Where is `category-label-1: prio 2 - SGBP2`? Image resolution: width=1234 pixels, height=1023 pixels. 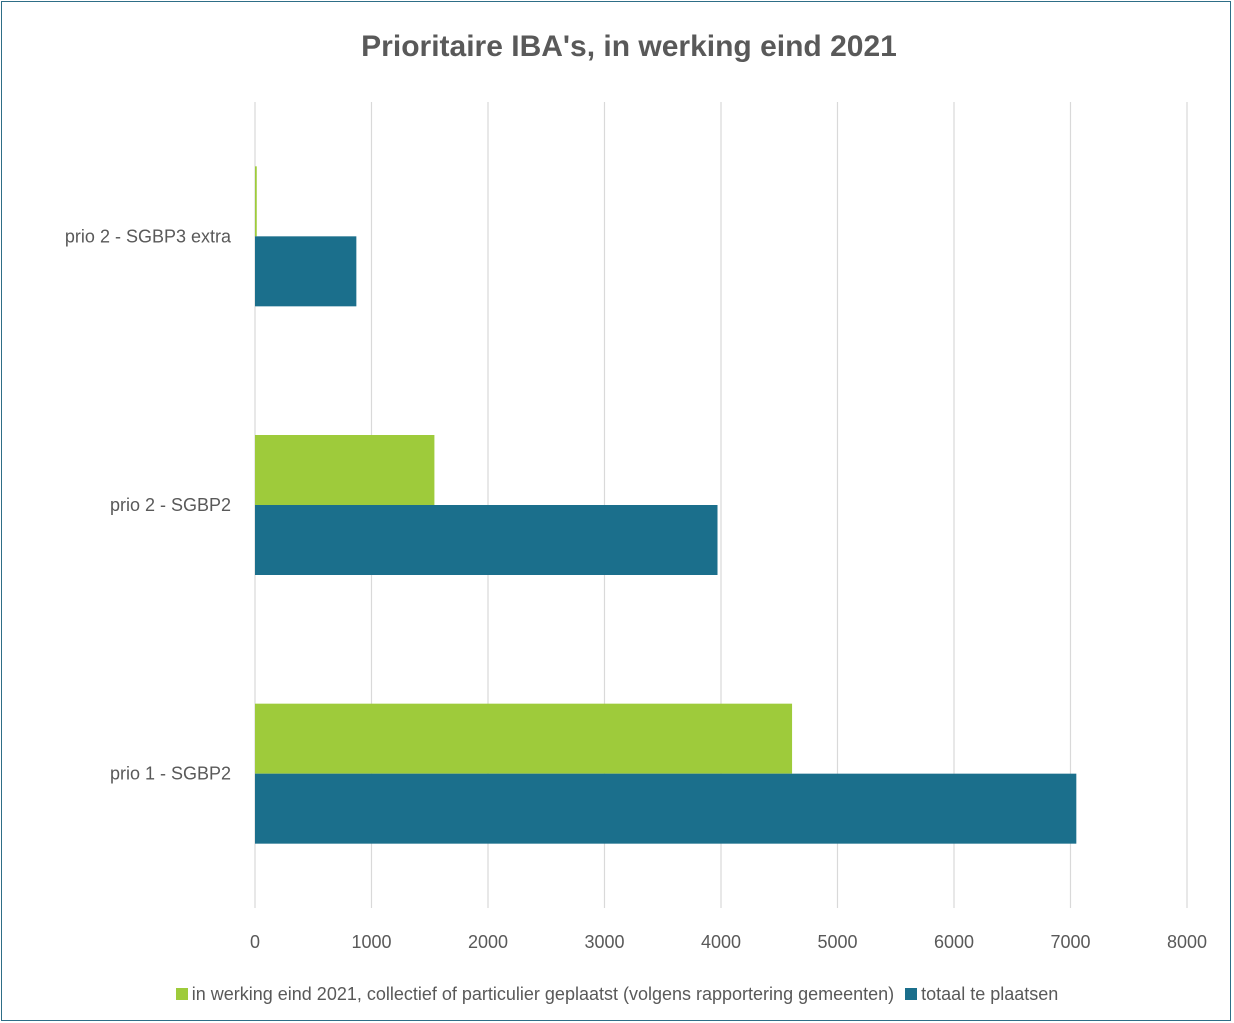 category-label-1: prio 2 - SGBP2 is located at coordinates (170, 505).